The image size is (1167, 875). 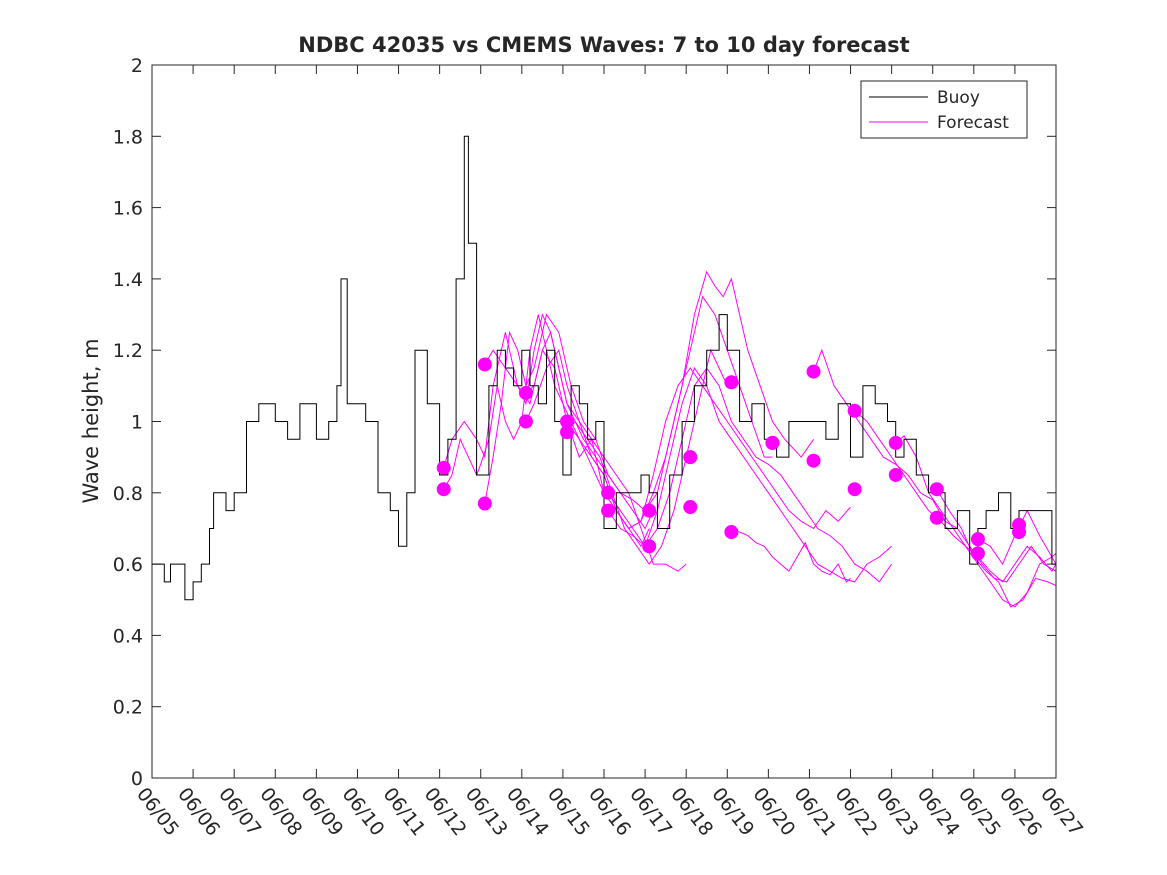 What do you see at coordinates (128, 280) in the screenshot?
I see `y-tick-label: 1.4` at bounding box center [128, 280].